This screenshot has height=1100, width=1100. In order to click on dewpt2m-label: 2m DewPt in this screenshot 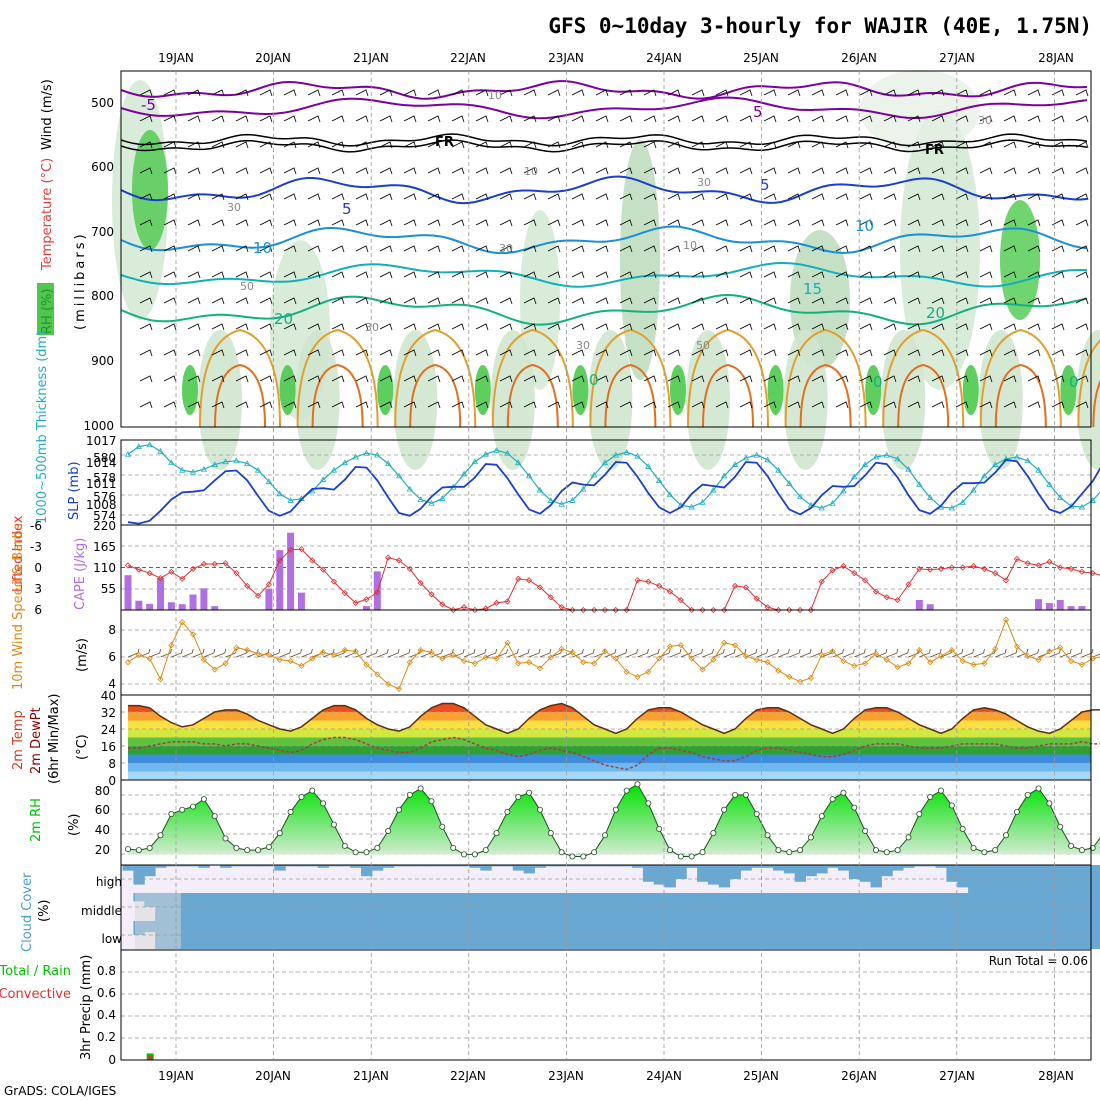, I will do `click(36, 740)`.